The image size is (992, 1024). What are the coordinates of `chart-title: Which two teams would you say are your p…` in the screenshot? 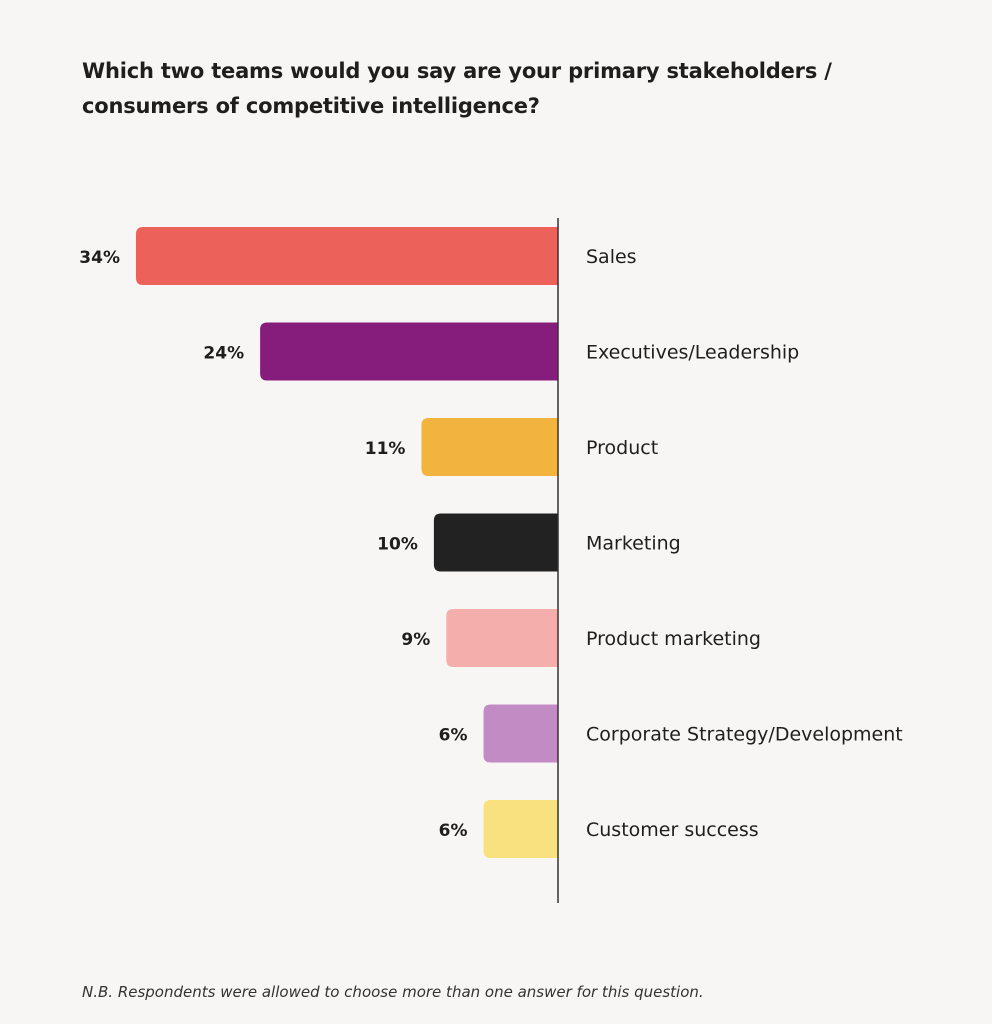 It's located at (457, 88).